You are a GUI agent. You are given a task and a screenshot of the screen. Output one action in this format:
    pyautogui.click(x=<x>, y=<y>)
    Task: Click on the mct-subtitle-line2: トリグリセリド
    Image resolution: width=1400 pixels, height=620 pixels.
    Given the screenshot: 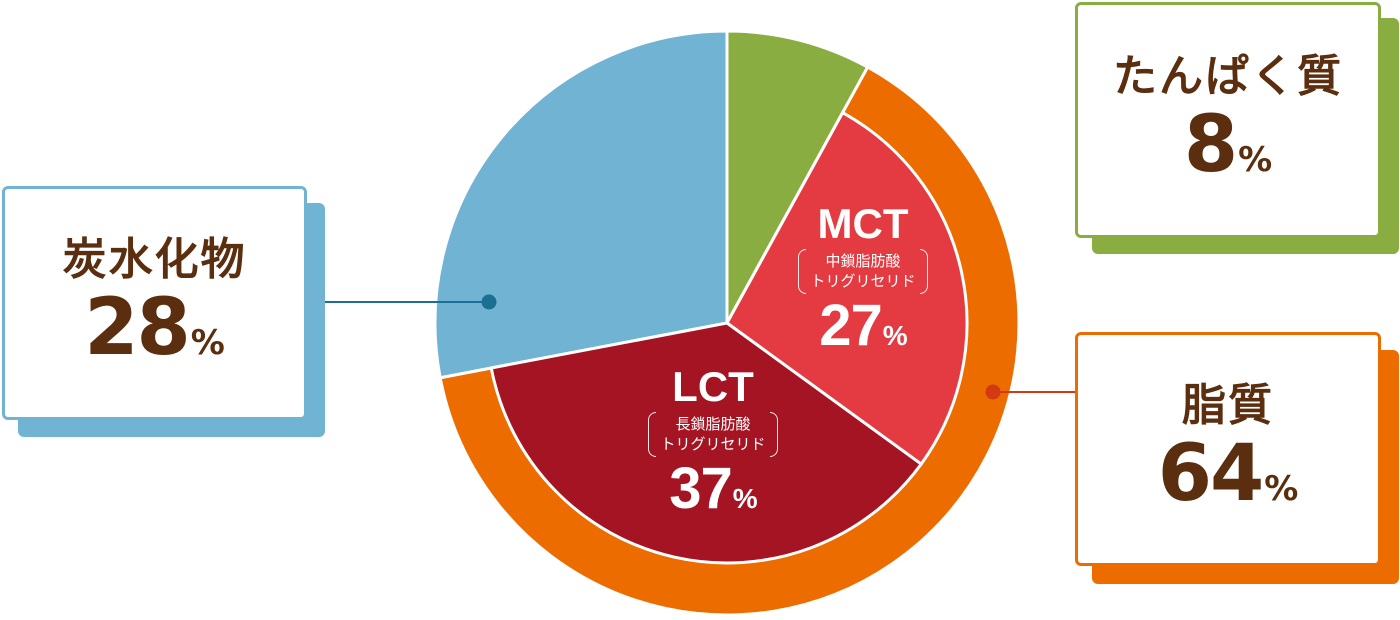 What is the action you would take?
    pyautogui.click(x=863, y=281)
    